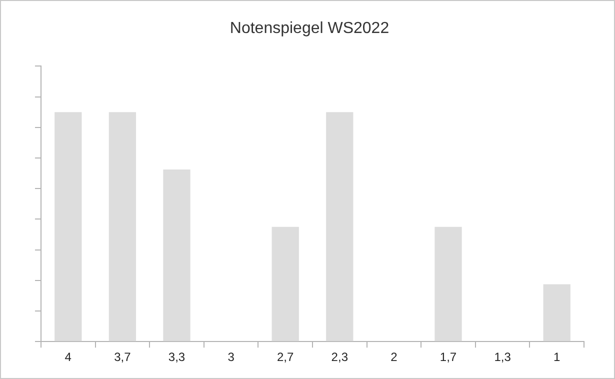 The height and width of the screenshot is (379, 615). Describe the element at coordinates (68, 357) in the screenshot. I see `x-tick-label: 4` at that location.